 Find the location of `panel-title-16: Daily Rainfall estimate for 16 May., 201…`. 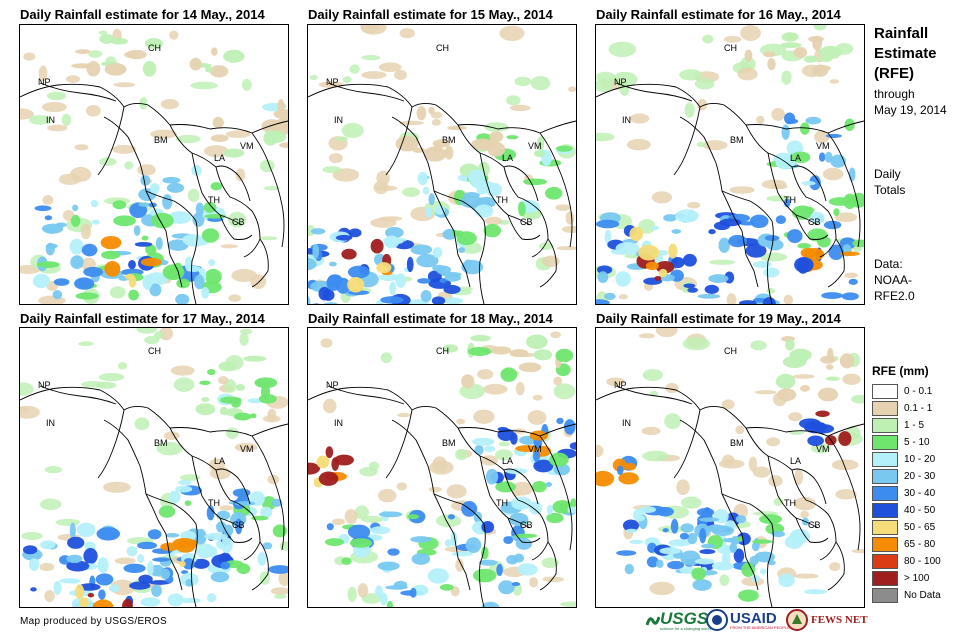

panel-title-16: Daily Rainfall estimate for 16 May., 201… is located at coordinates (718, 14).